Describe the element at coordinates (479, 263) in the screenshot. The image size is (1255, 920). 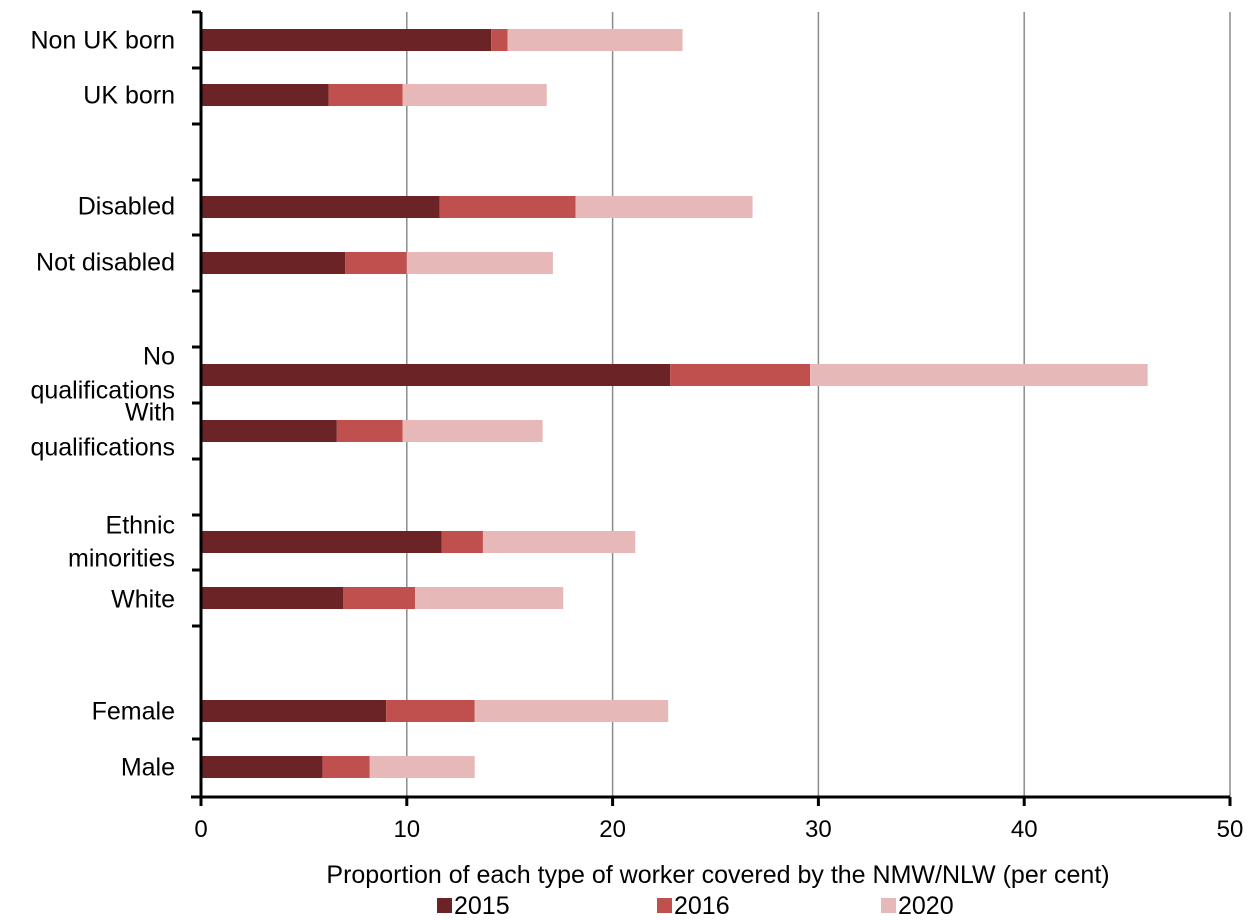
I see `bar-not-disabled-2020` at that location.